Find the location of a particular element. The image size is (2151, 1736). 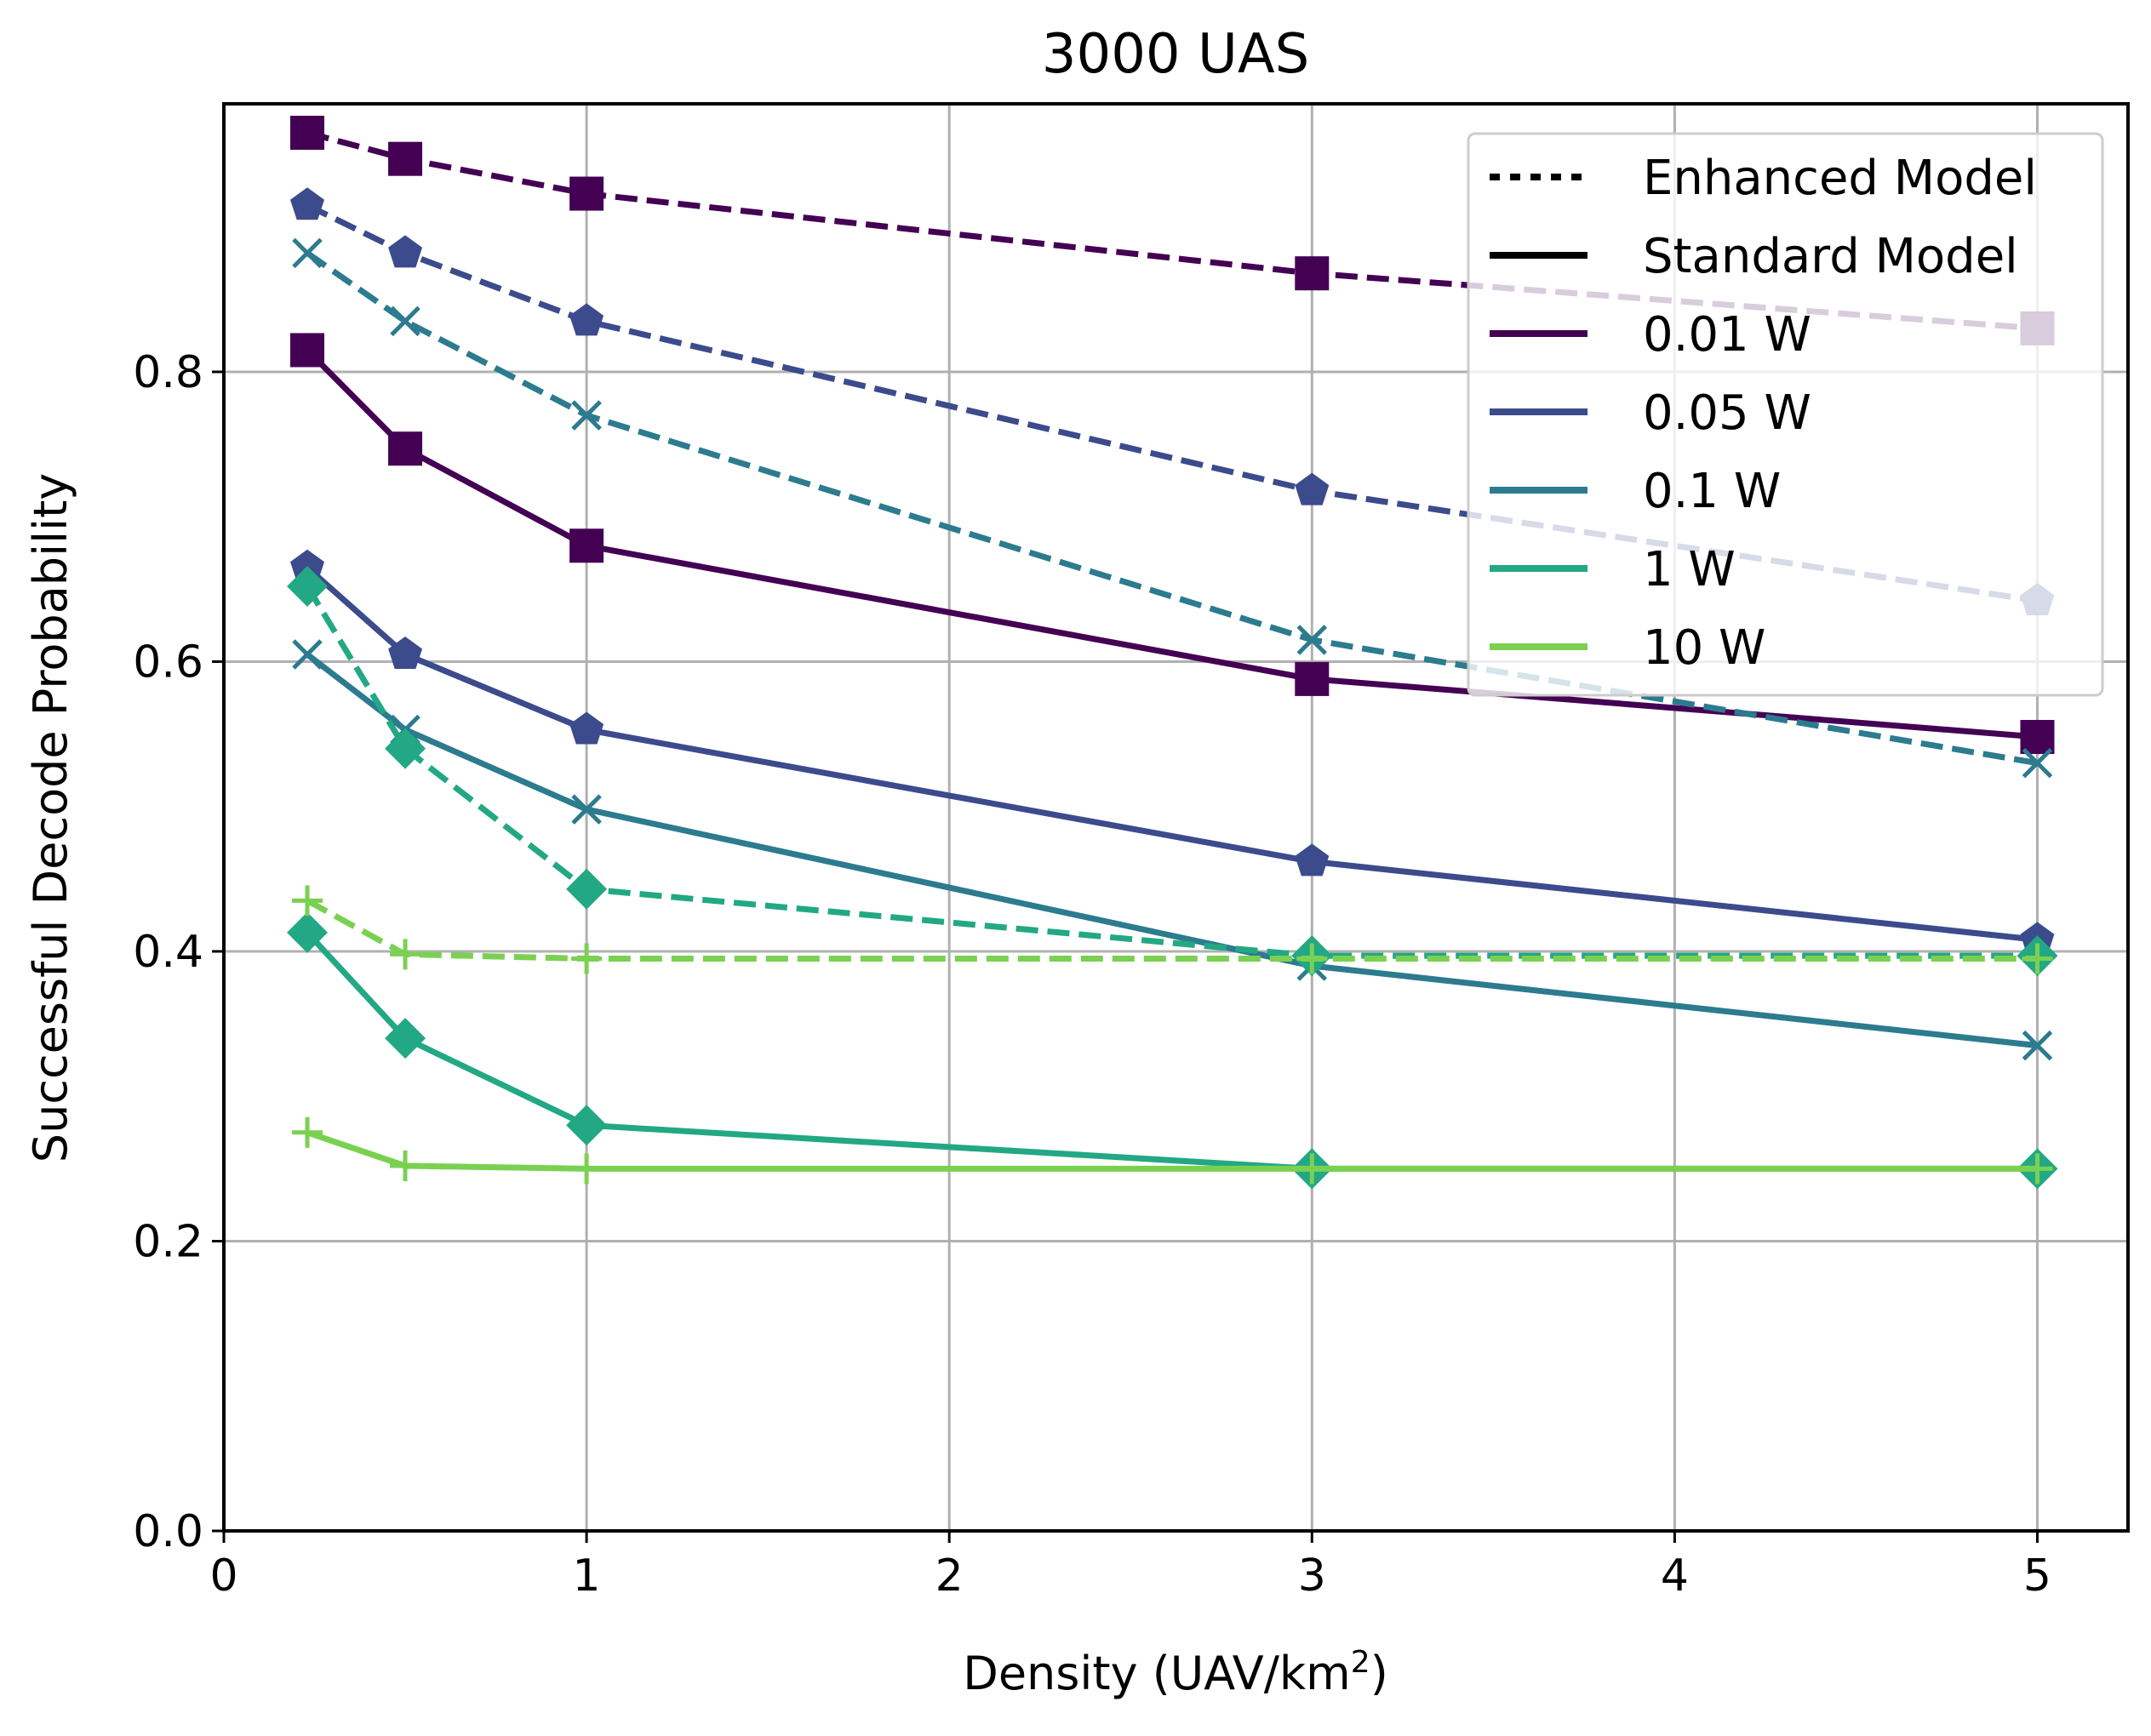

chart-title: 3000 UAS is located at coordinates (1175, 54).